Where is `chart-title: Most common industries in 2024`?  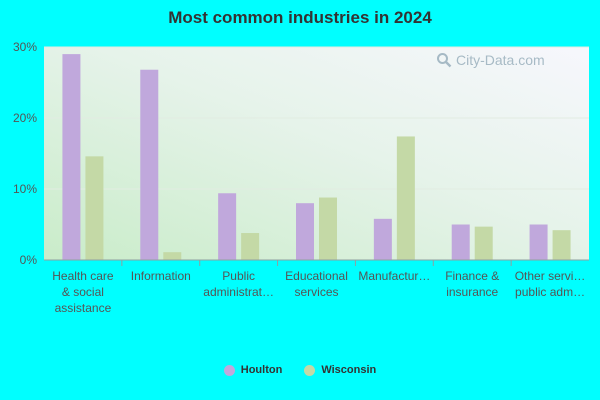 chart-title: Most common industries in 2024 is located at coordinates (300, 17).